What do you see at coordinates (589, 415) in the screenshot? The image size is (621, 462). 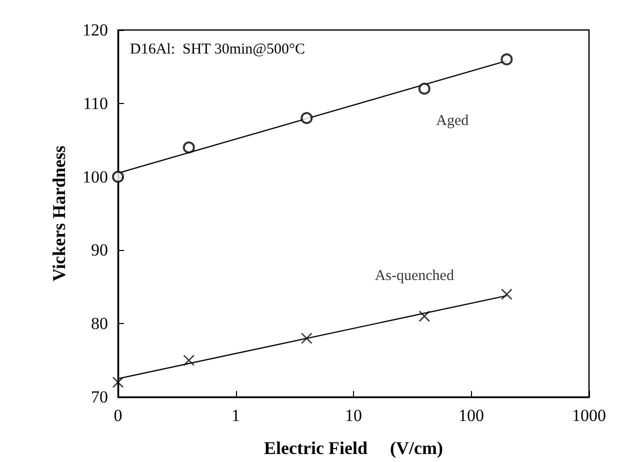 I see `x-tick-label: 1000` at bounding box center [589, 415].